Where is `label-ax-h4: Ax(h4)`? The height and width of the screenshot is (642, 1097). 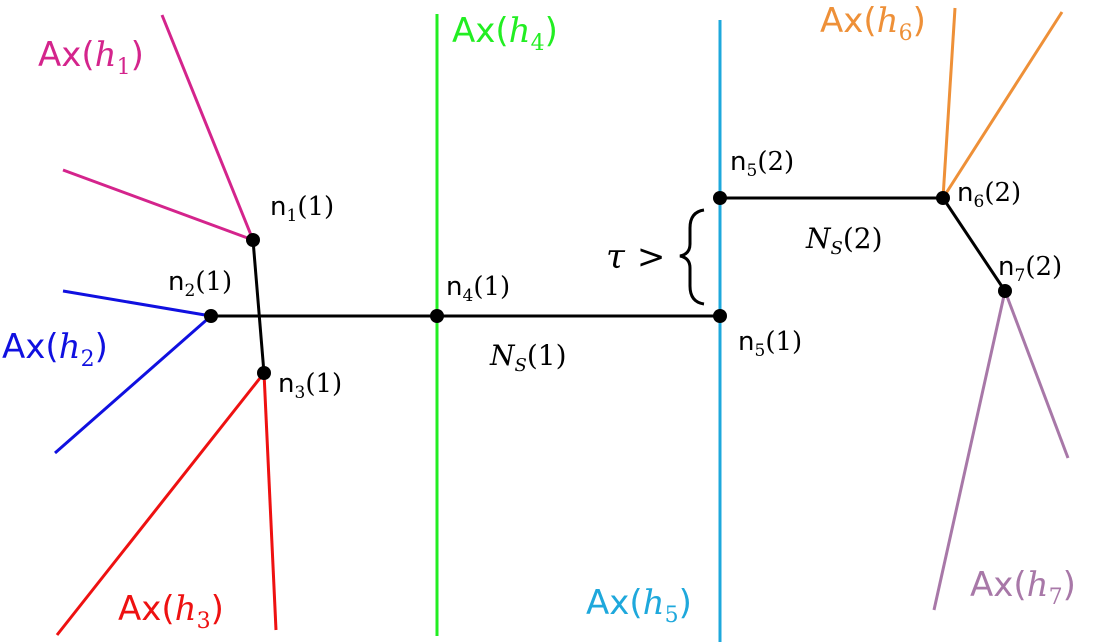
label-ax-h4: Ax(h4) is located at coordinates (505, 33).